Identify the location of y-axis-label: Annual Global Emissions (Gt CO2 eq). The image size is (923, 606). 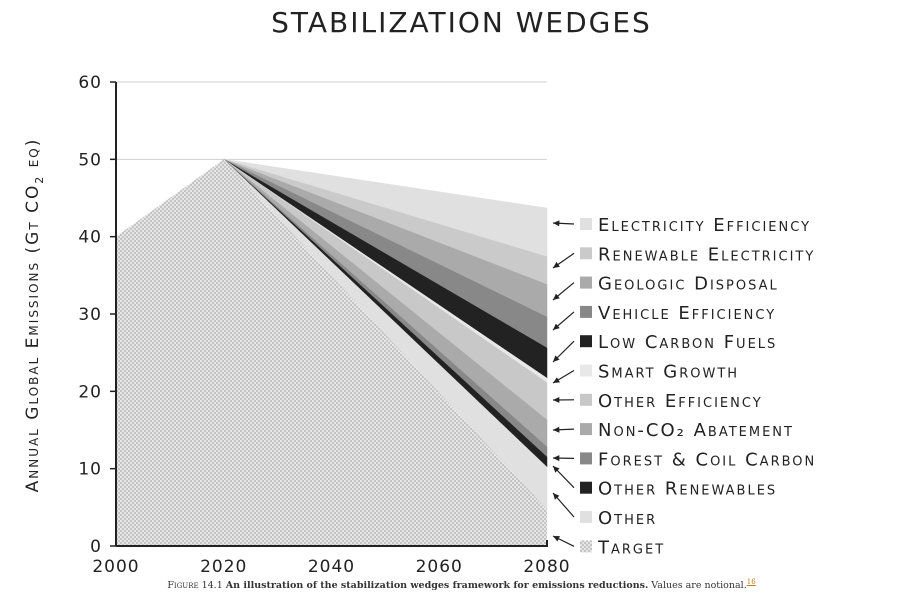
(34, 315).